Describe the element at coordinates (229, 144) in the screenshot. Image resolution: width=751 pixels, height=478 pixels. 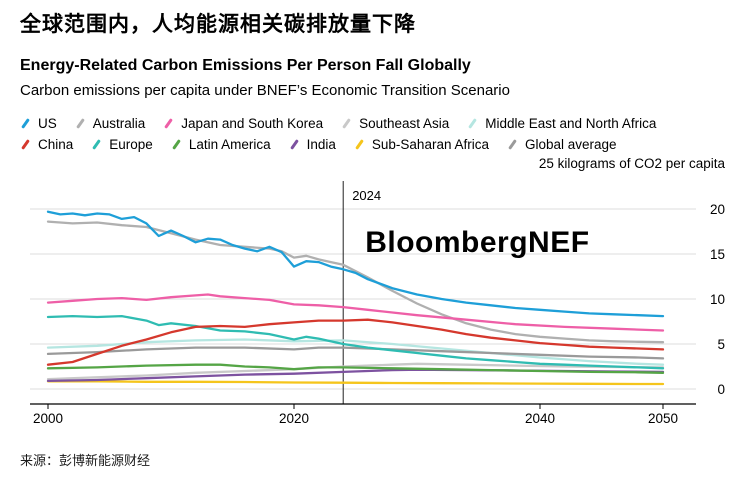
I see `legend-label: Latin America` at that location.